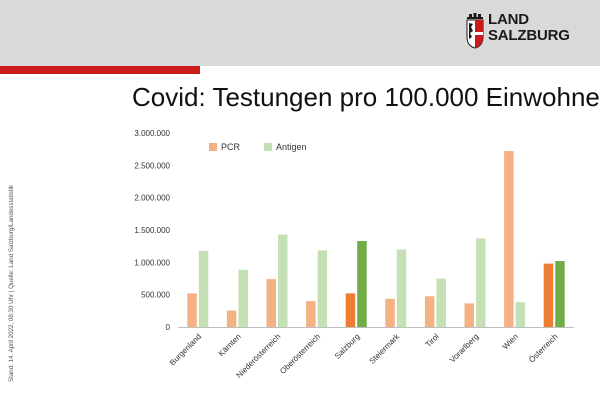  I want to click on legend-label: PCR, so click(231, 147).